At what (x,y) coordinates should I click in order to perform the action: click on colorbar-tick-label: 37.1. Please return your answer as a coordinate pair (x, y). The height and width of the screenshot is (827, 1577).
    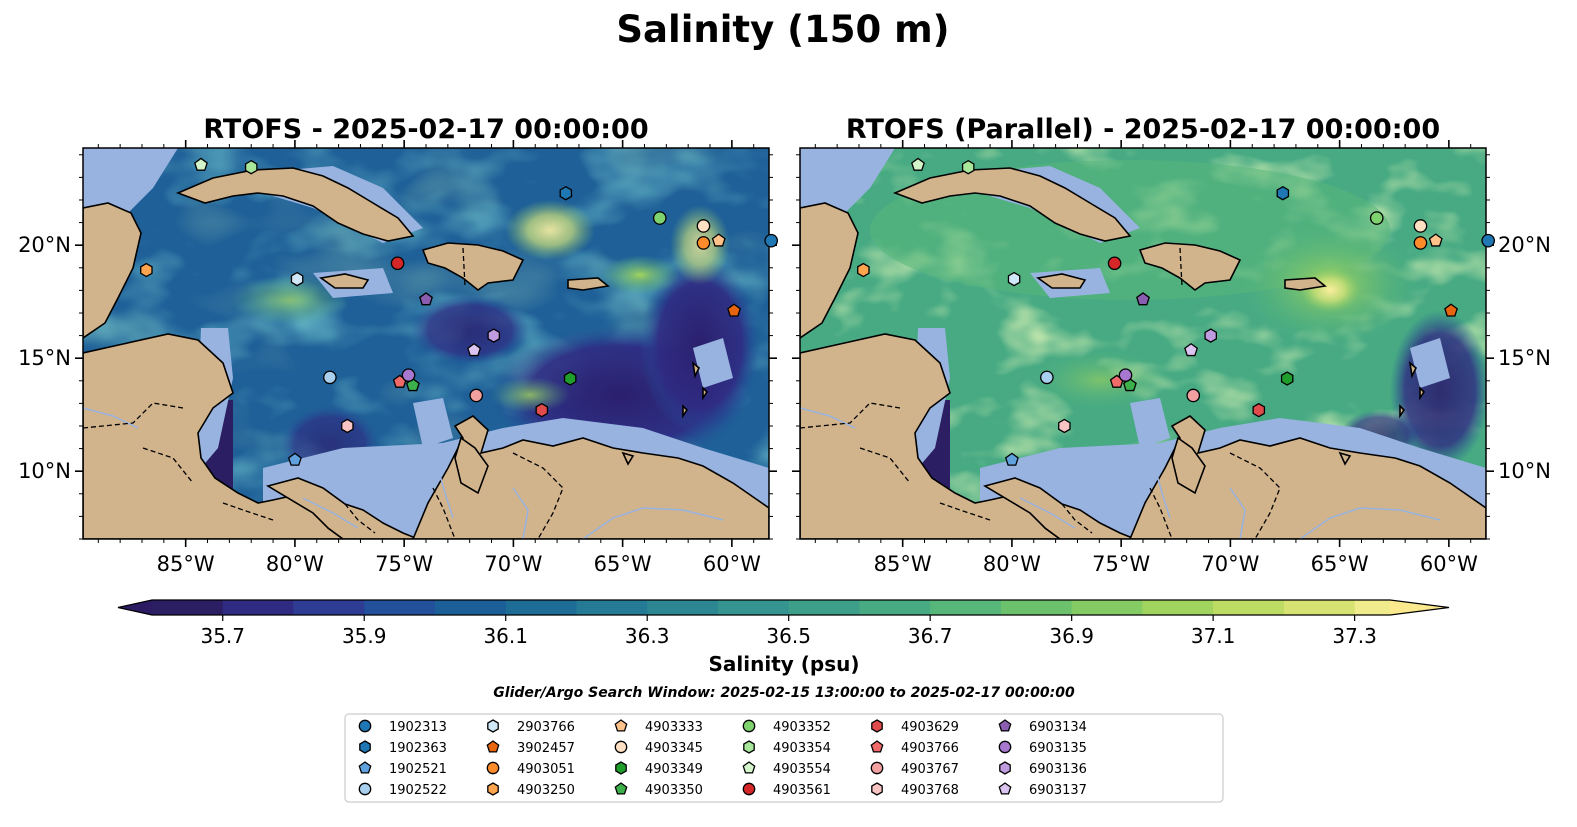
    Looking at the image, I should click on (1213, 636).